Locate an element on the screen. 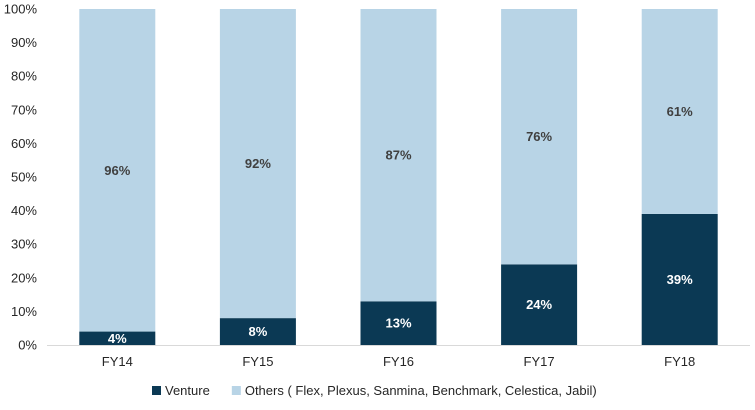 The height and width of the screenshot is (410, 755). data-label-fy17-venture: 24% is located at coordinates (539, 304).